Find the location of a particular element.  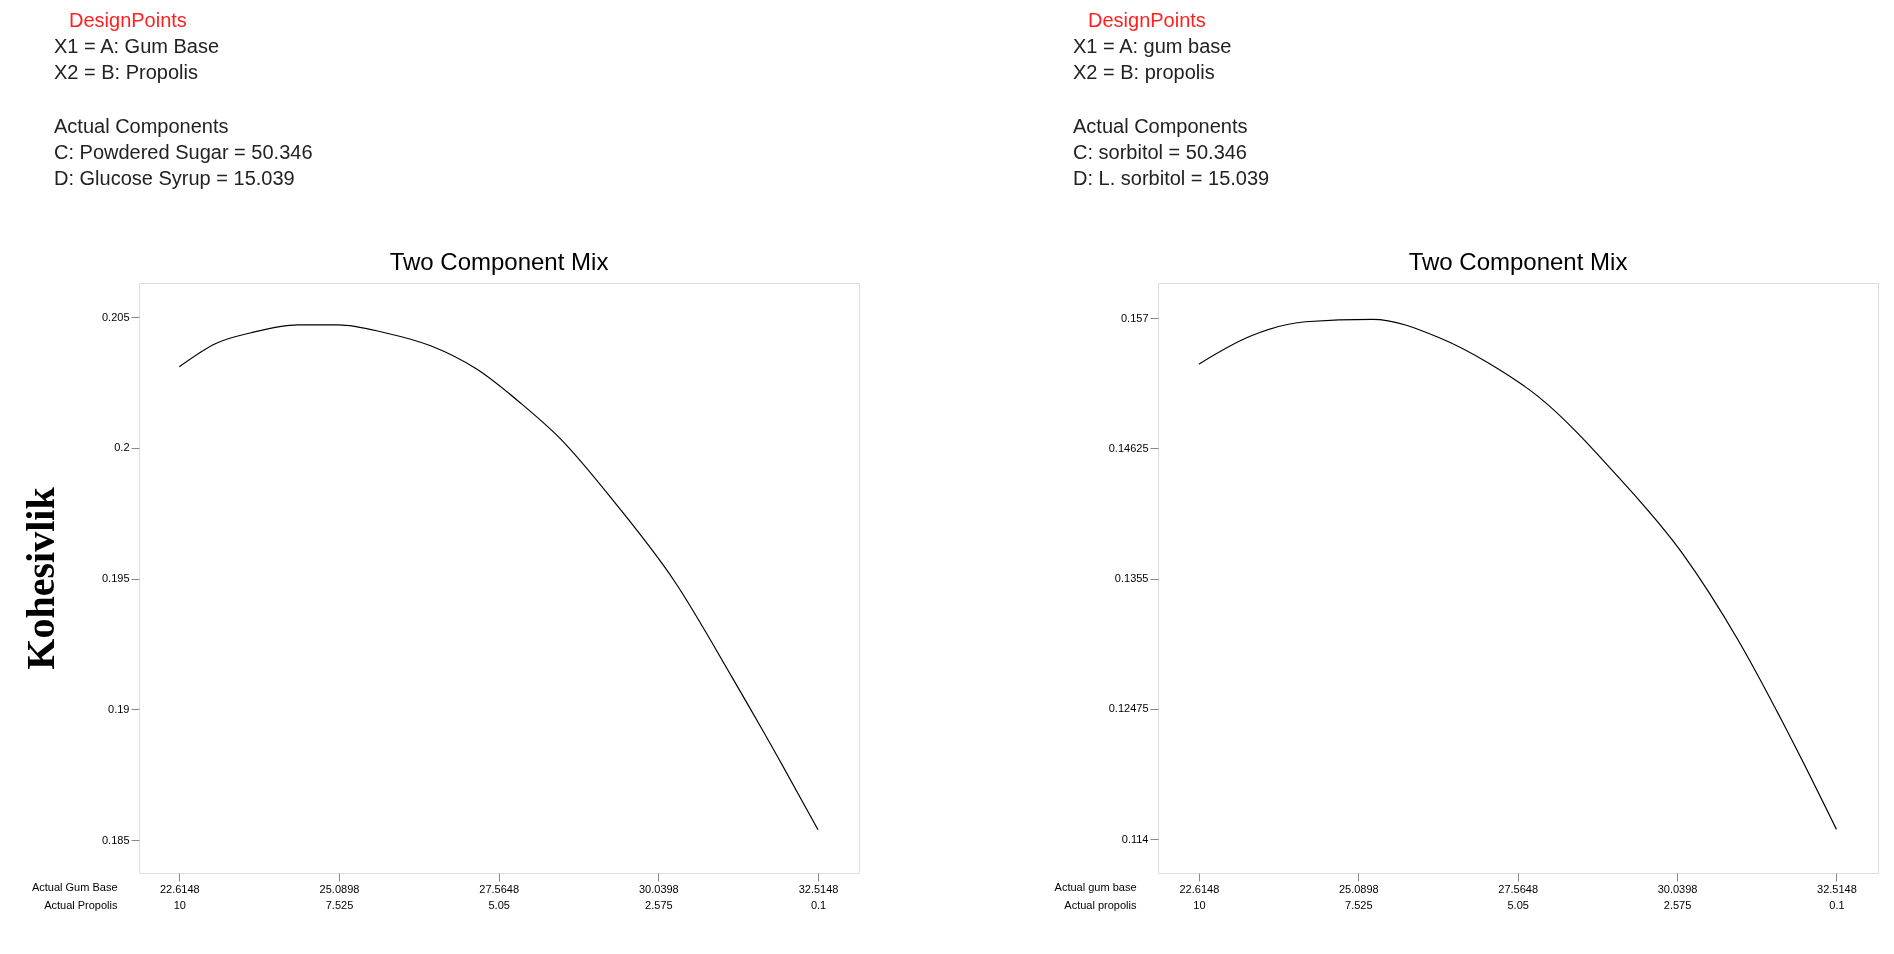

text: D: L. sorbitol = 15.039 is located at coordinates (1171, 178).